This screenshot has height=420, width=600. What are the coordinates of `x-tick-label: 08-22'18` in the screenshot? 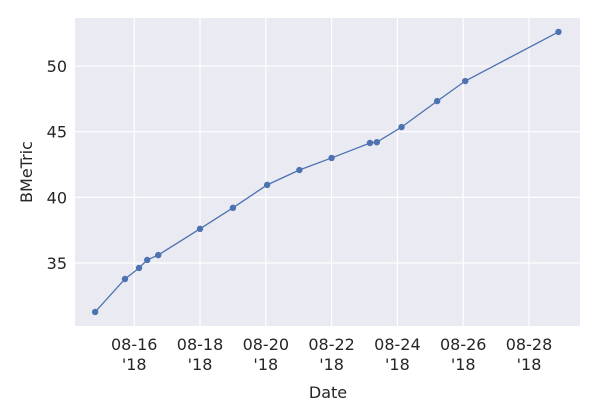 It's located at (331, 354).